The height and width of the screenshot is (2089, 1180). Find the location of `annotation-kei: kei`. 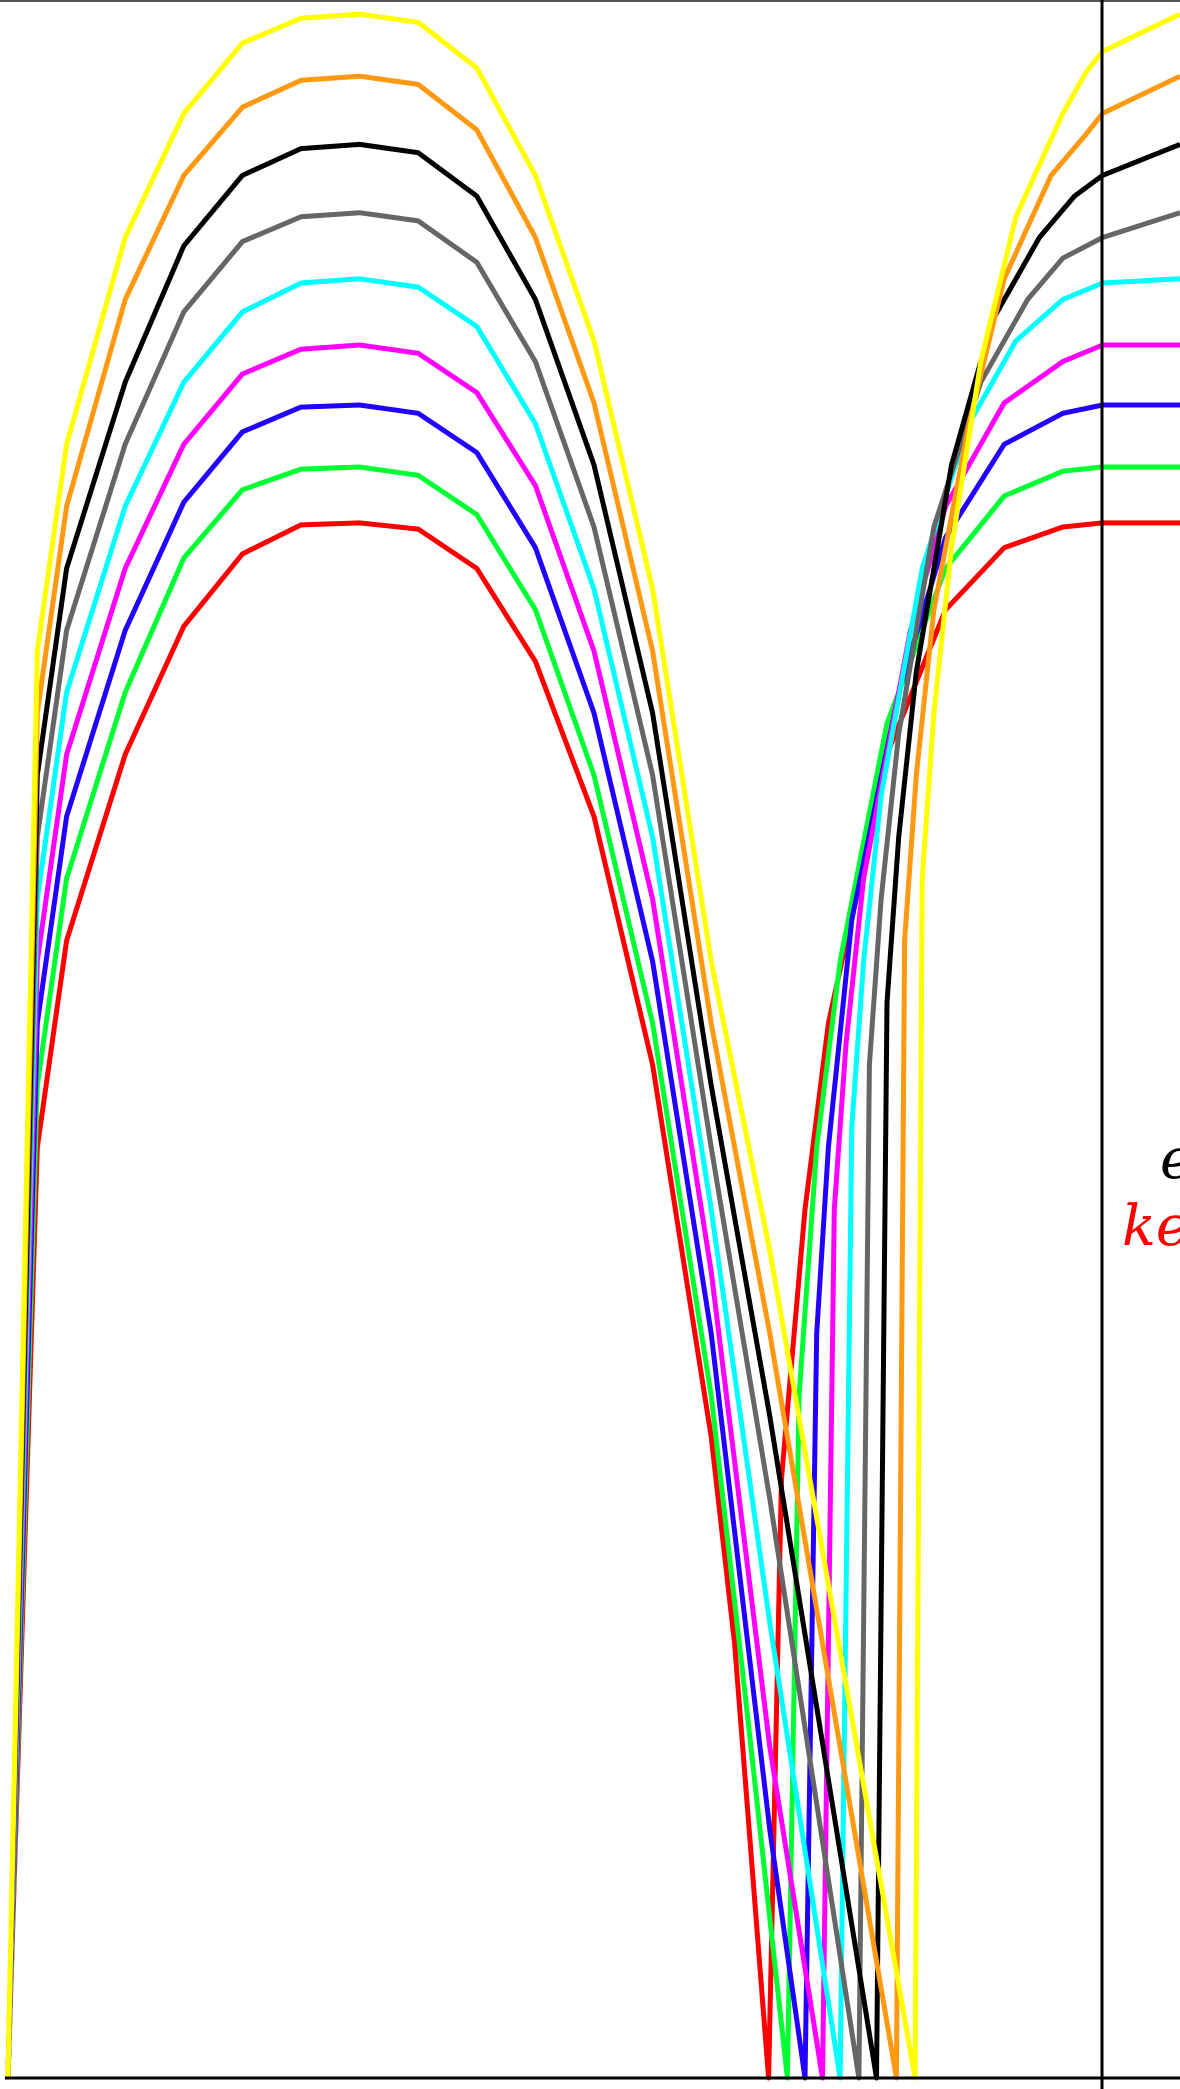

annotation-kei: kei is located at coordinates (1151, 1226).